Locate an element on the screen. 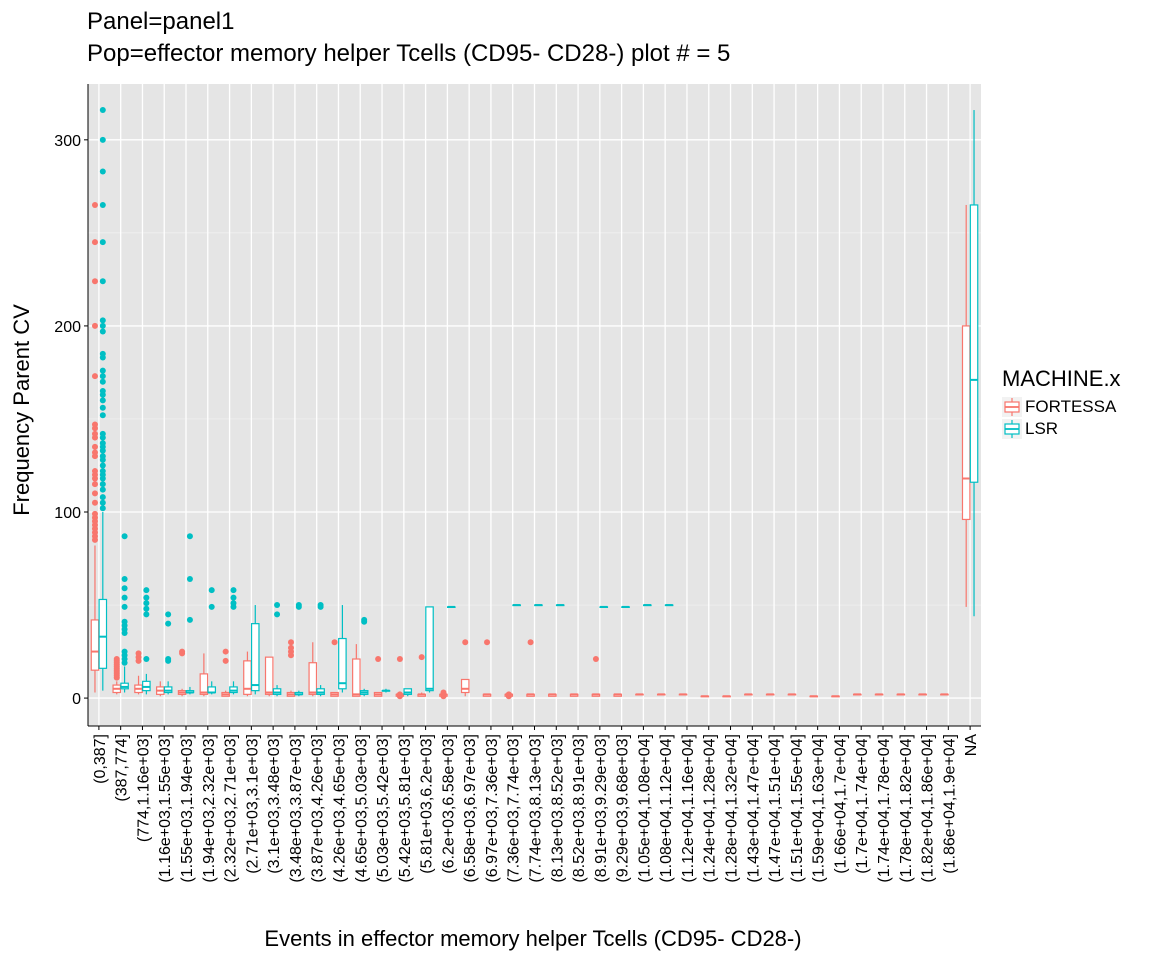  x-tick-label: NA is located at coordinates (971, 745).